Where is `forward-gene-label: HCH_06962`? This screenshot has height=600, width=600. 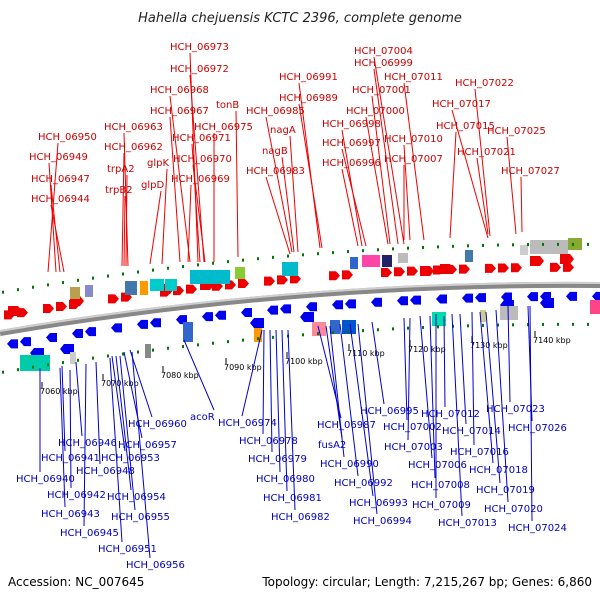 forward-gene-label: HCH_06962 is located at coordinates (133, 147).